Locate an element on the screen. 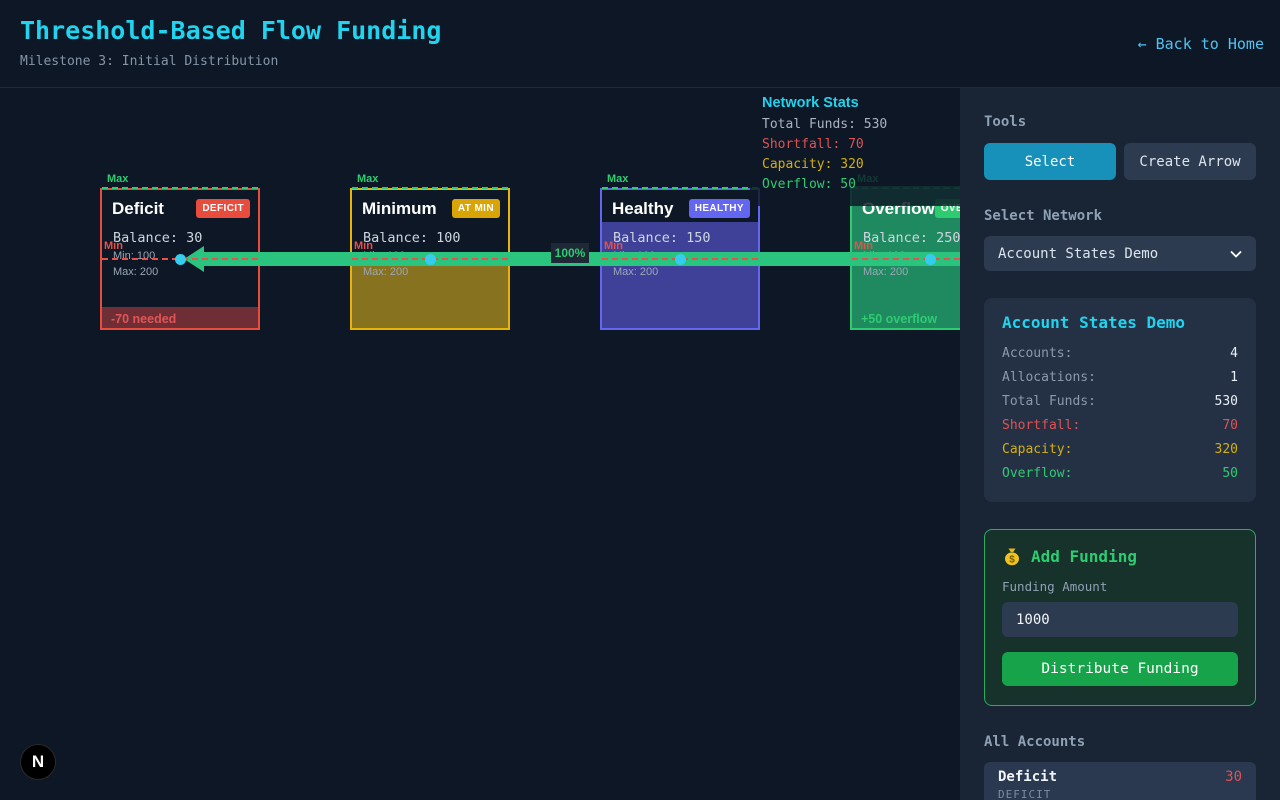 The width and height of the screenshot is (1280, 800). tooltip-total-funds: Total Funds: 530 is located at coordinates (825, 124).